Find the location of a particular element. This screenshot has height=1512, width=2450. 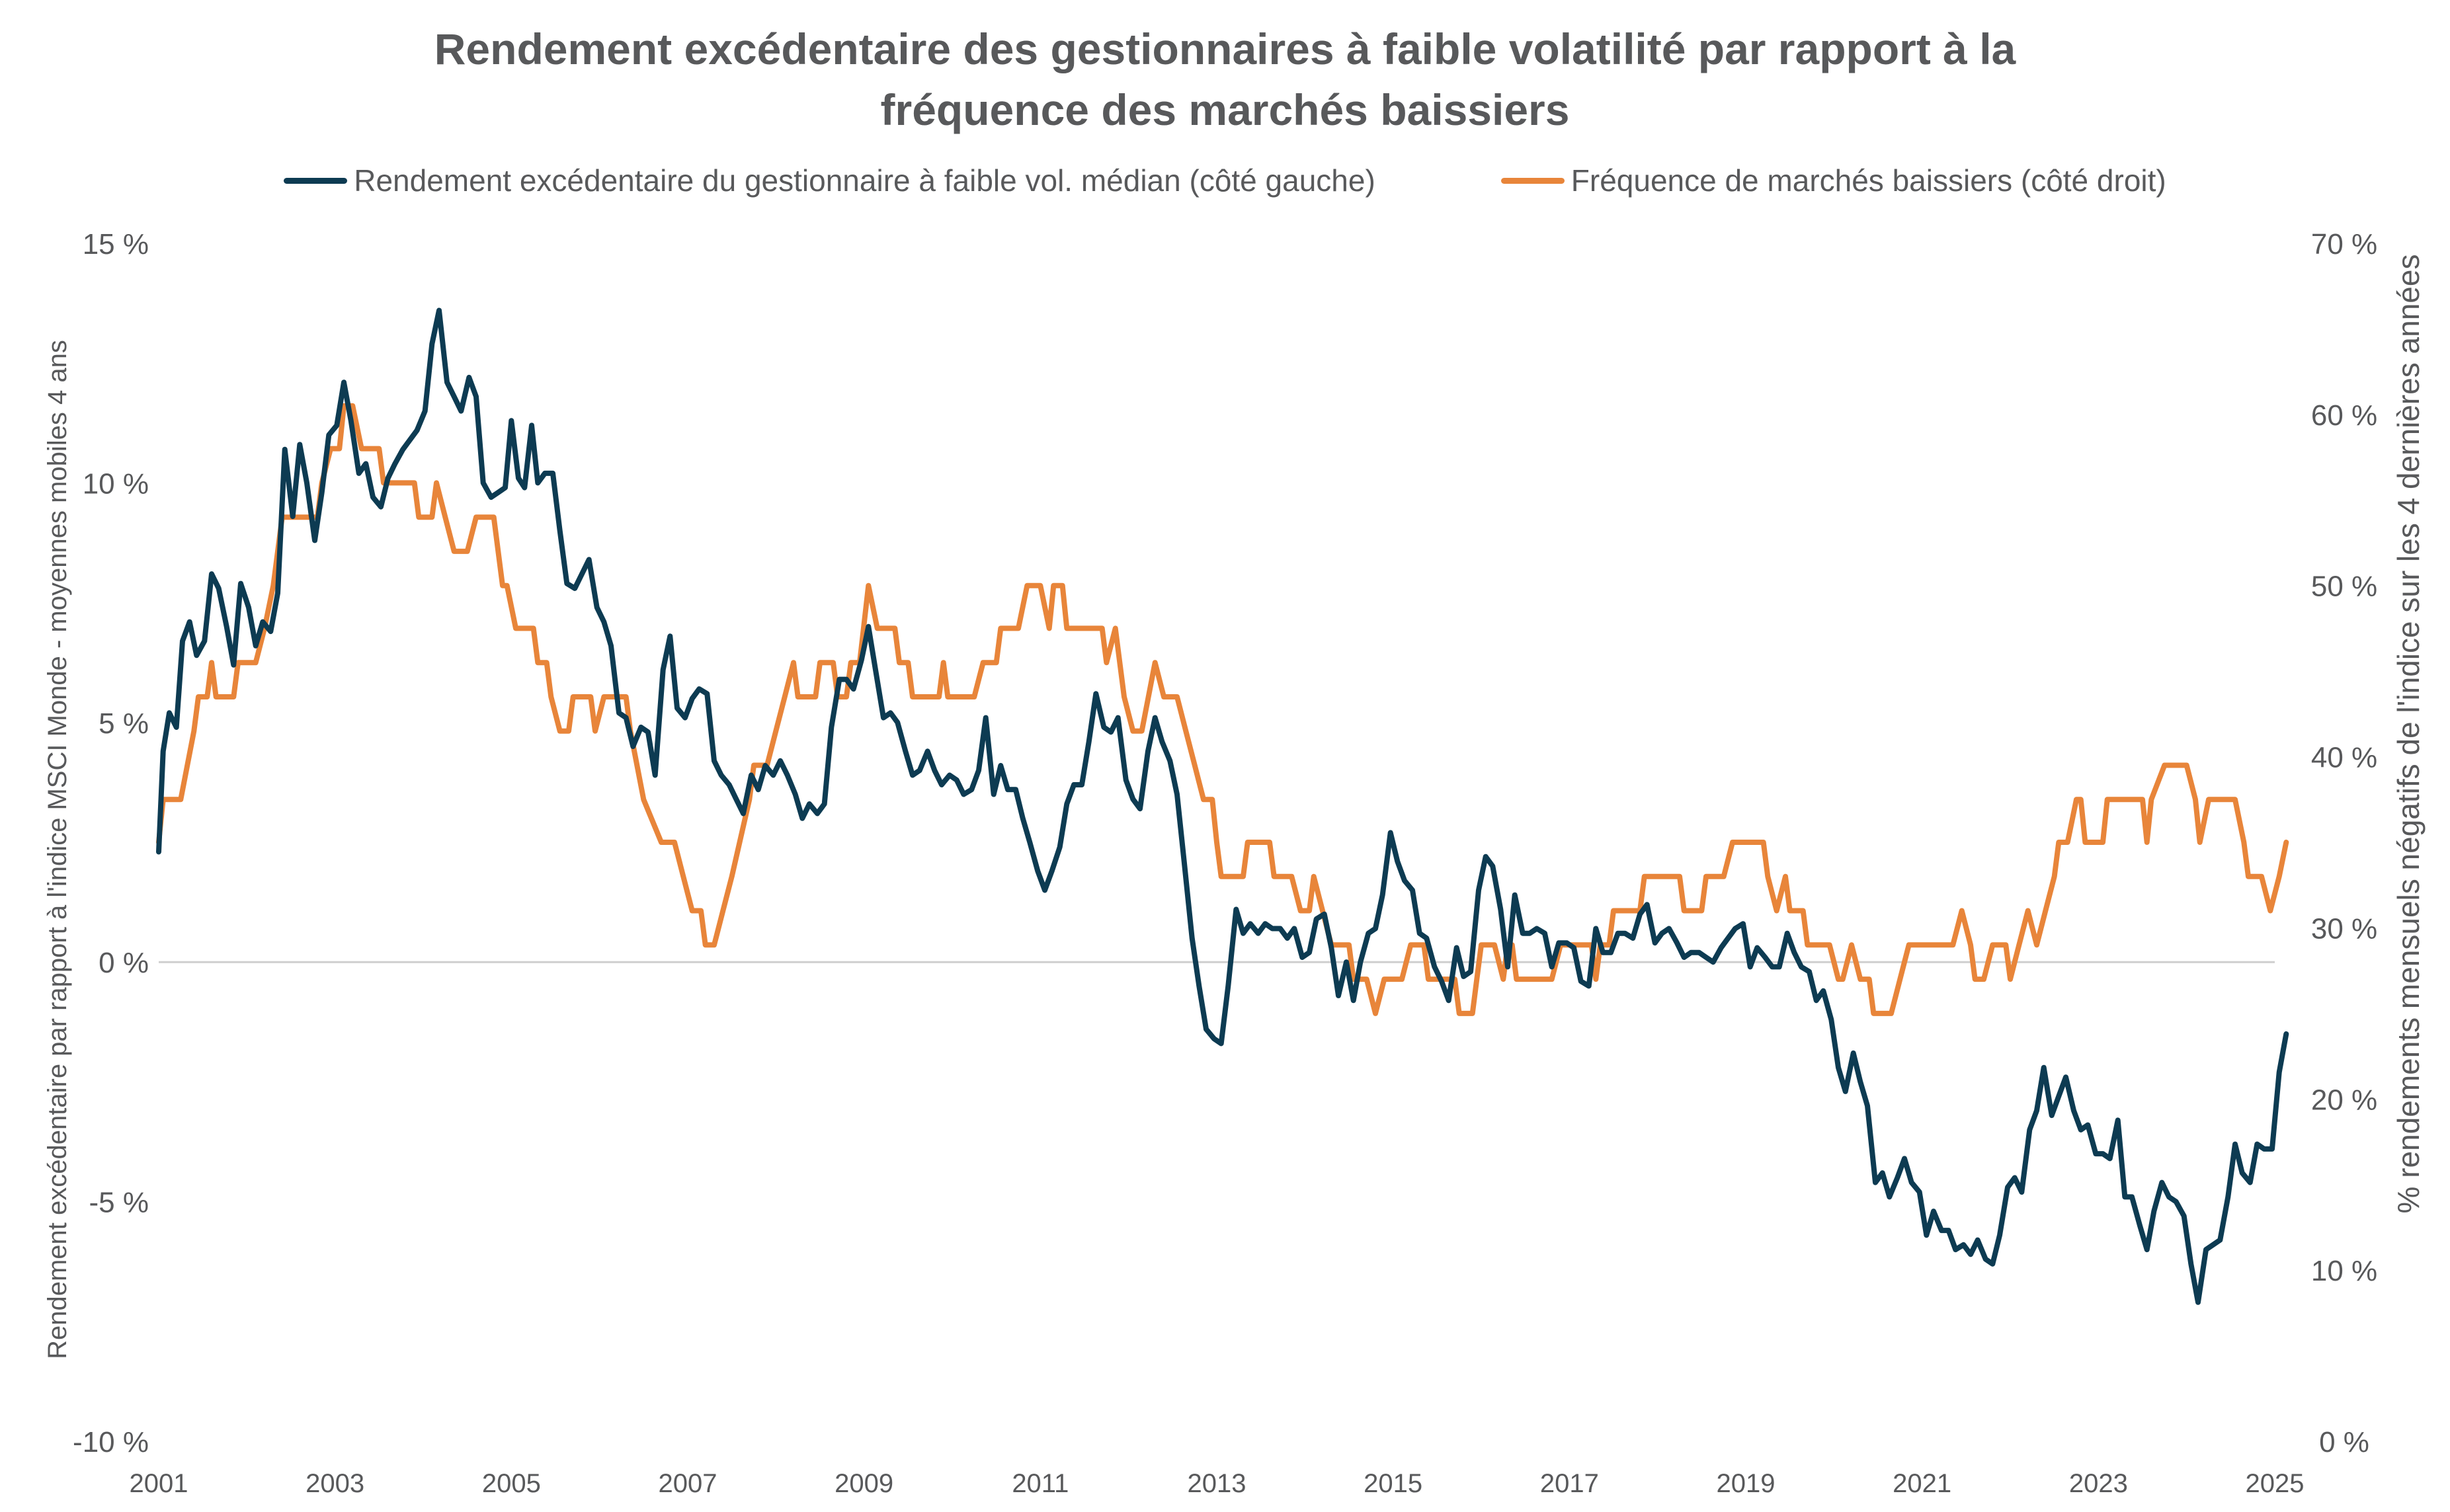

left-tick-label: 0 % is located at coordinates (124, 963).